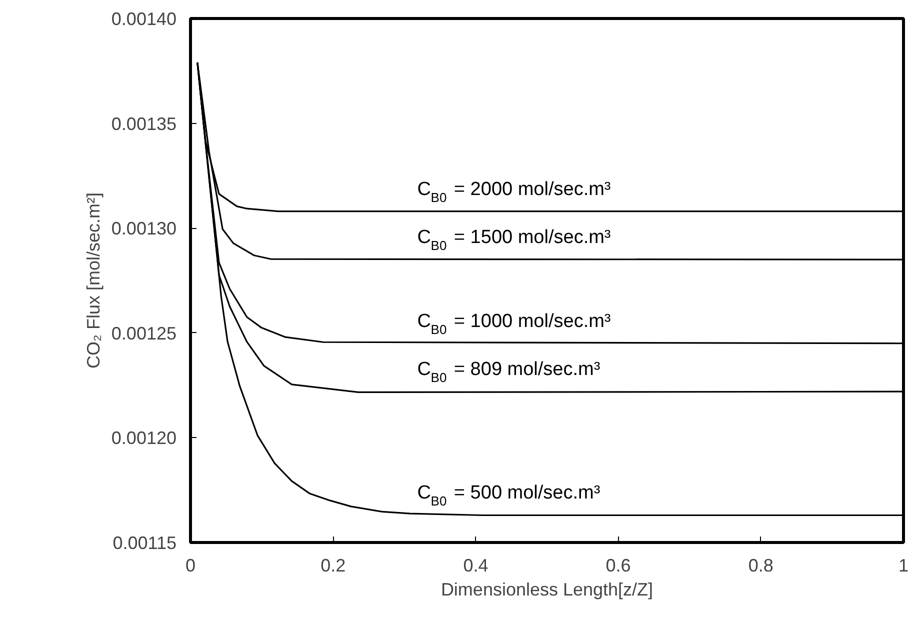 Image resolution: width=911 pixels, height=632 pixels. What do you see at coordinates (144, 333) in the screenshot?
I see `y-tick-label: 0.00125` at bounding box center [144, 333].